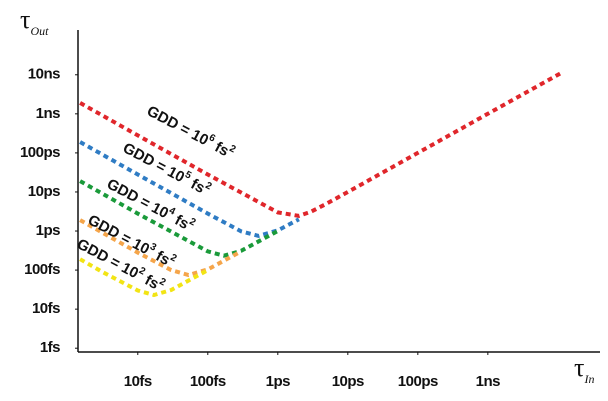 The image size is (608, 401). I want to click on x-tick-label: 100ps, so click(418, 381).